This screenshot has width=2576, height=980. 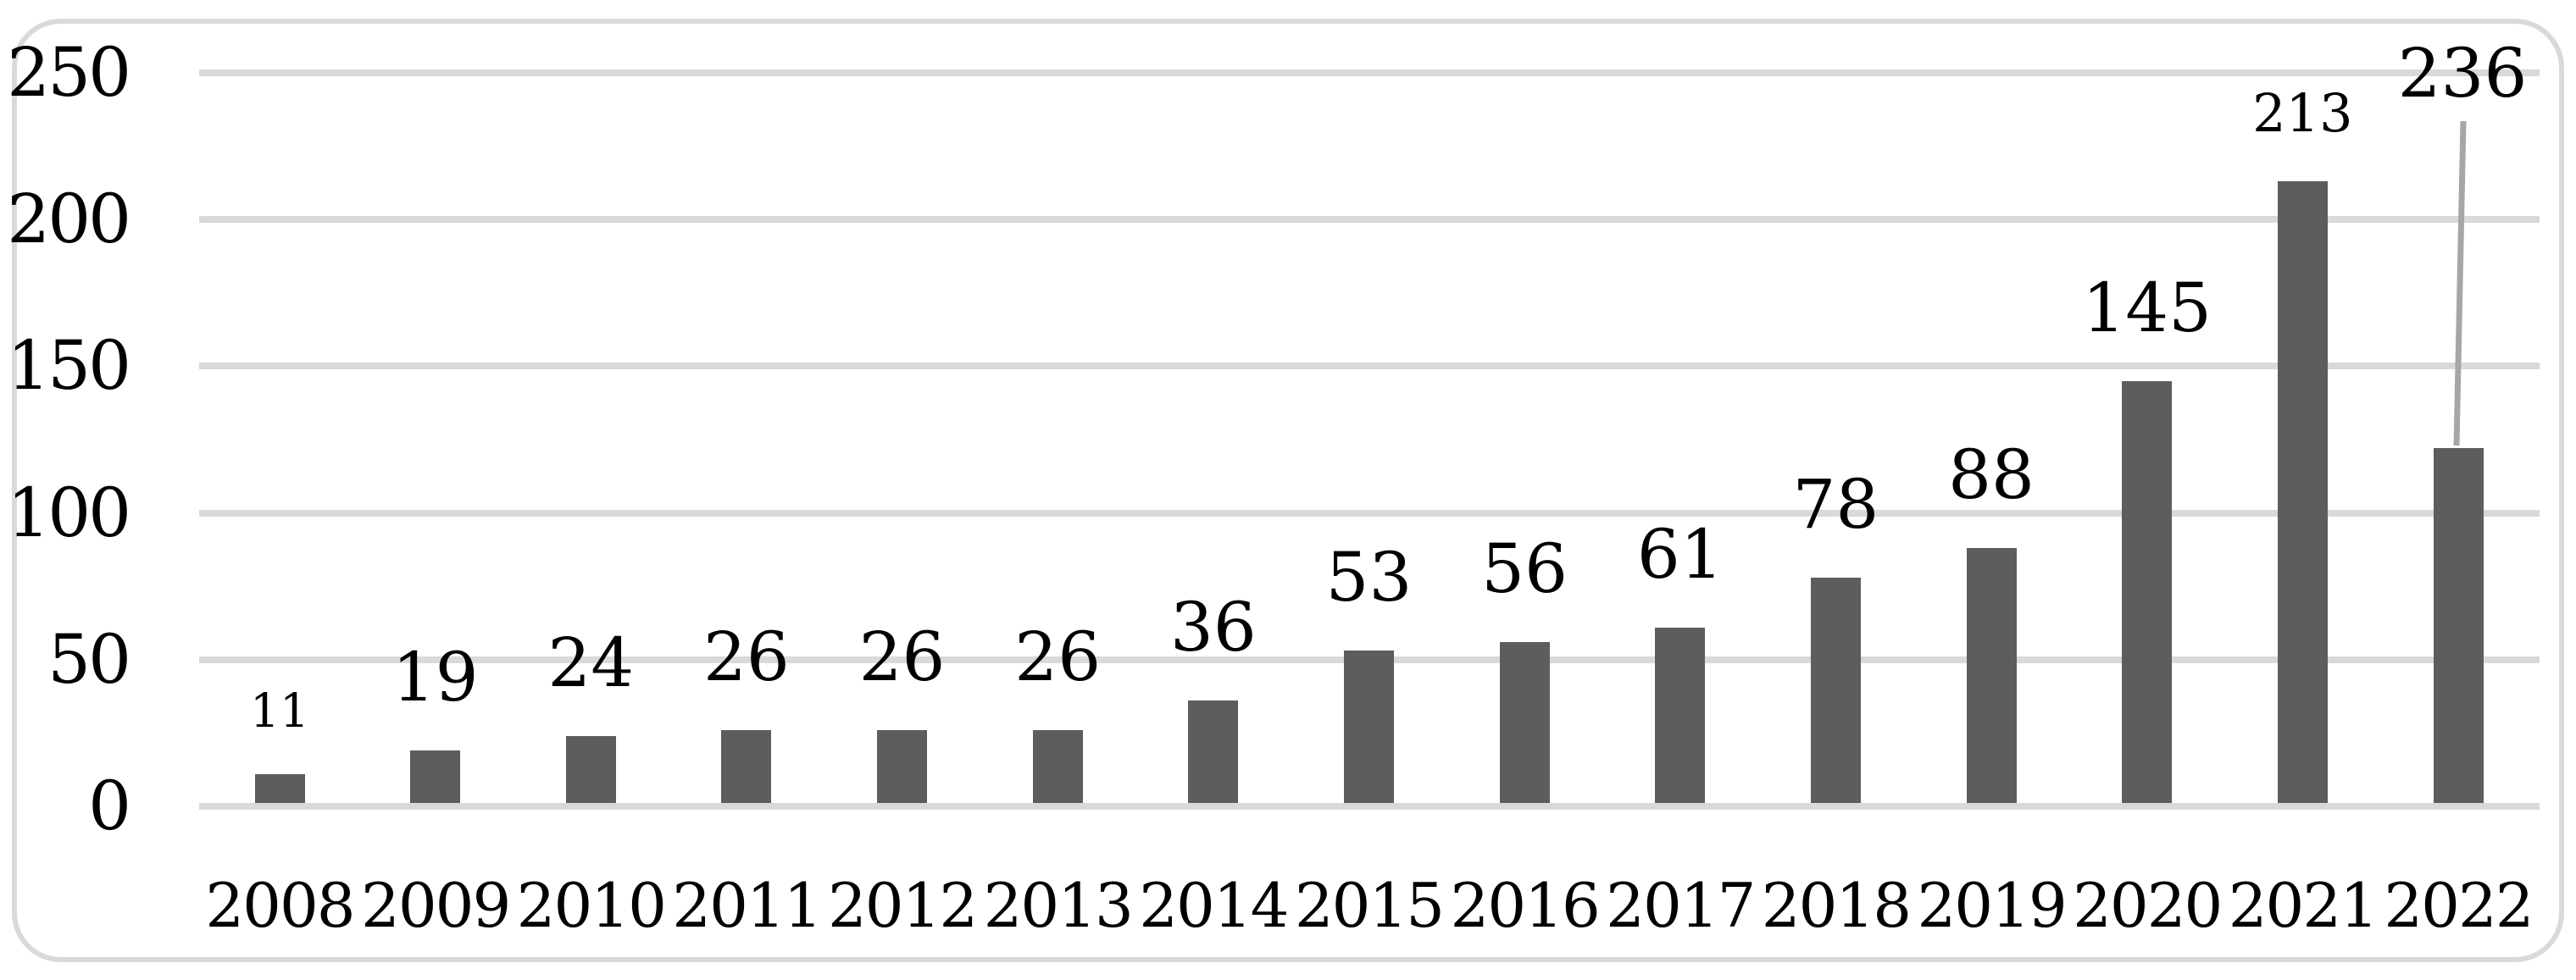 I want to click on x-axis-tick-2015: 2015, so click(x=1369, y=905).